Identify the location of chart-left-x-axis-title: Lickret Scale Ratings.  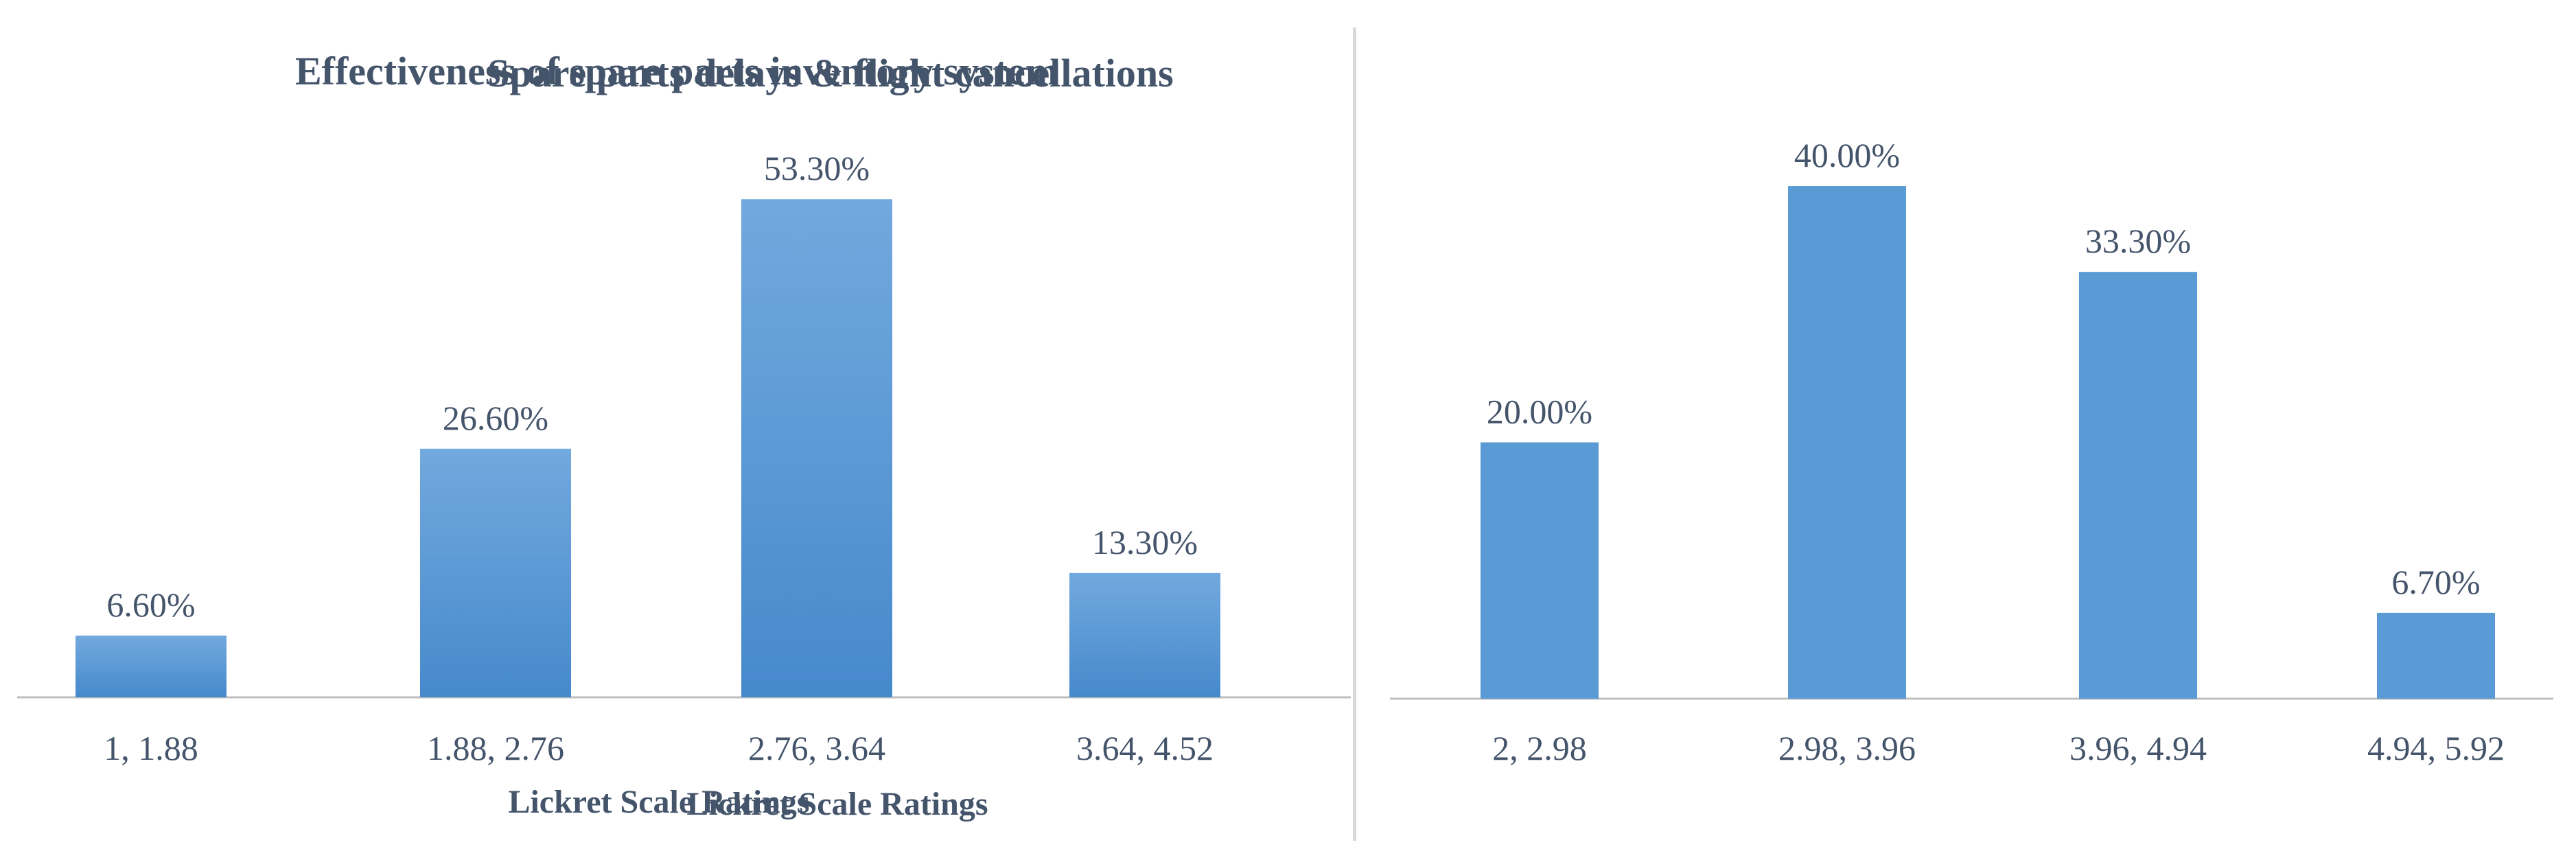
(658, 802).